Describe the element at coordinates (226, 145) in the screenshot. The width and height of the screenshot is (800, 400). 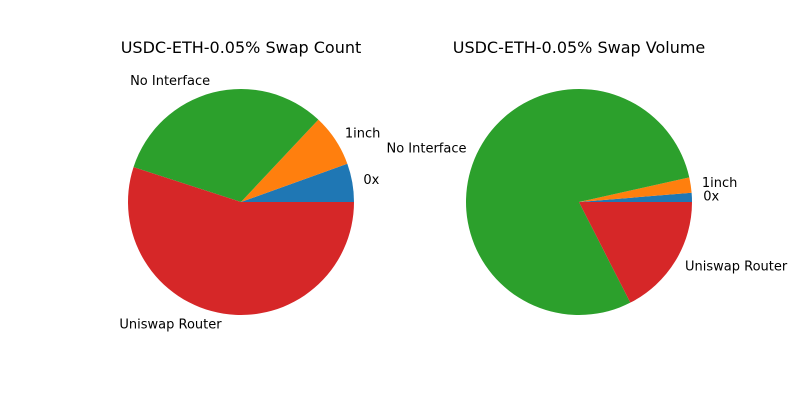
I see `pie-slice-no-interface` at that location.